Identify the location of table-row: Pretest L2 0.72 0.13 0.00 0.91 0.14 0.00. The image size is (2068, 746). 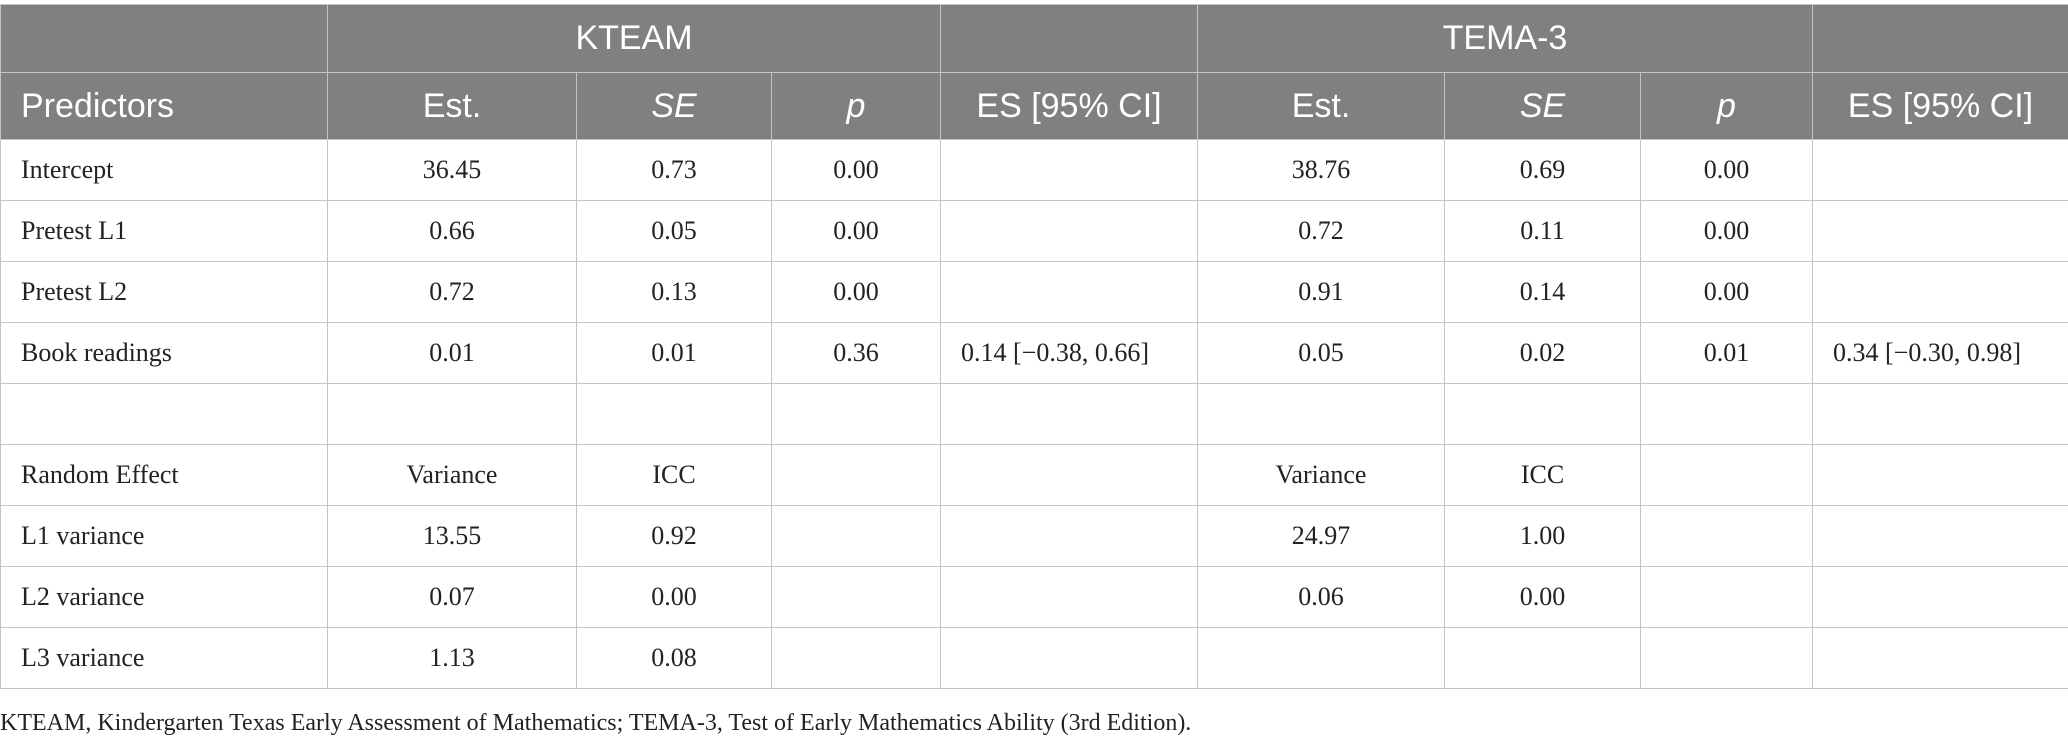
(1034, 292).